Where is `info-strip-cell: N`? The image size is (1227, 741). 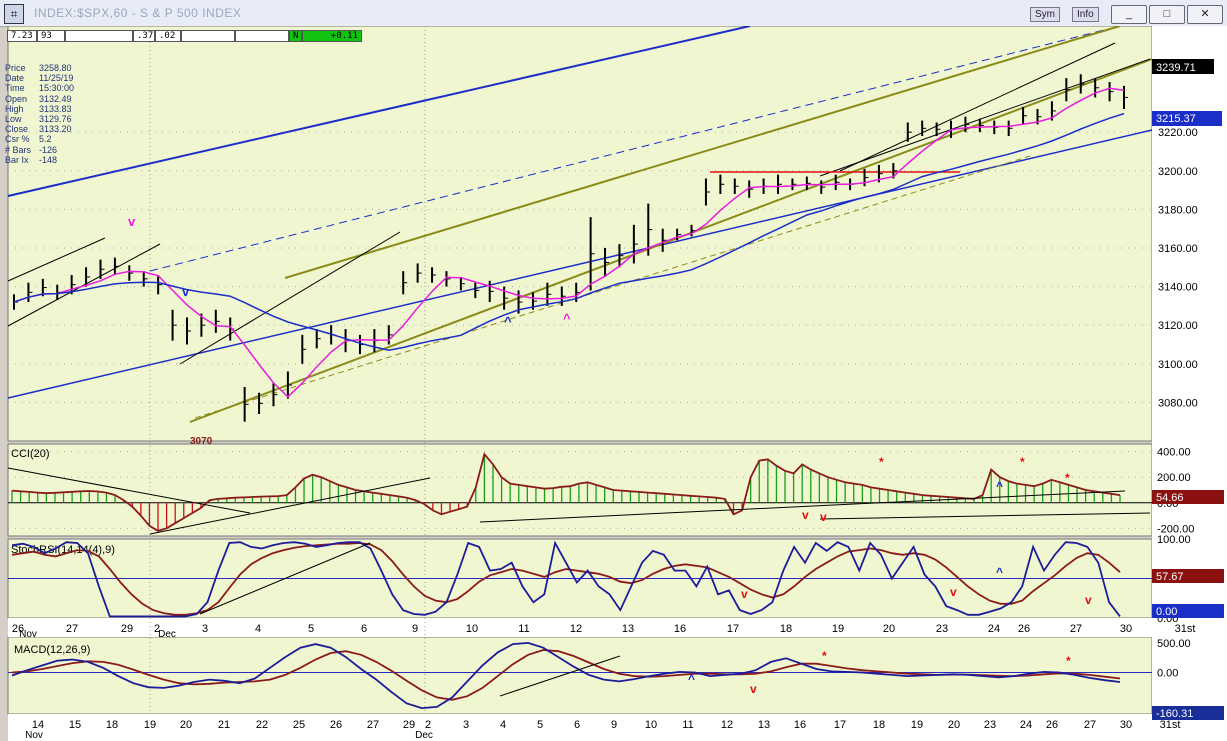 info-strip-cell: N is located at coordinates (295, 36).